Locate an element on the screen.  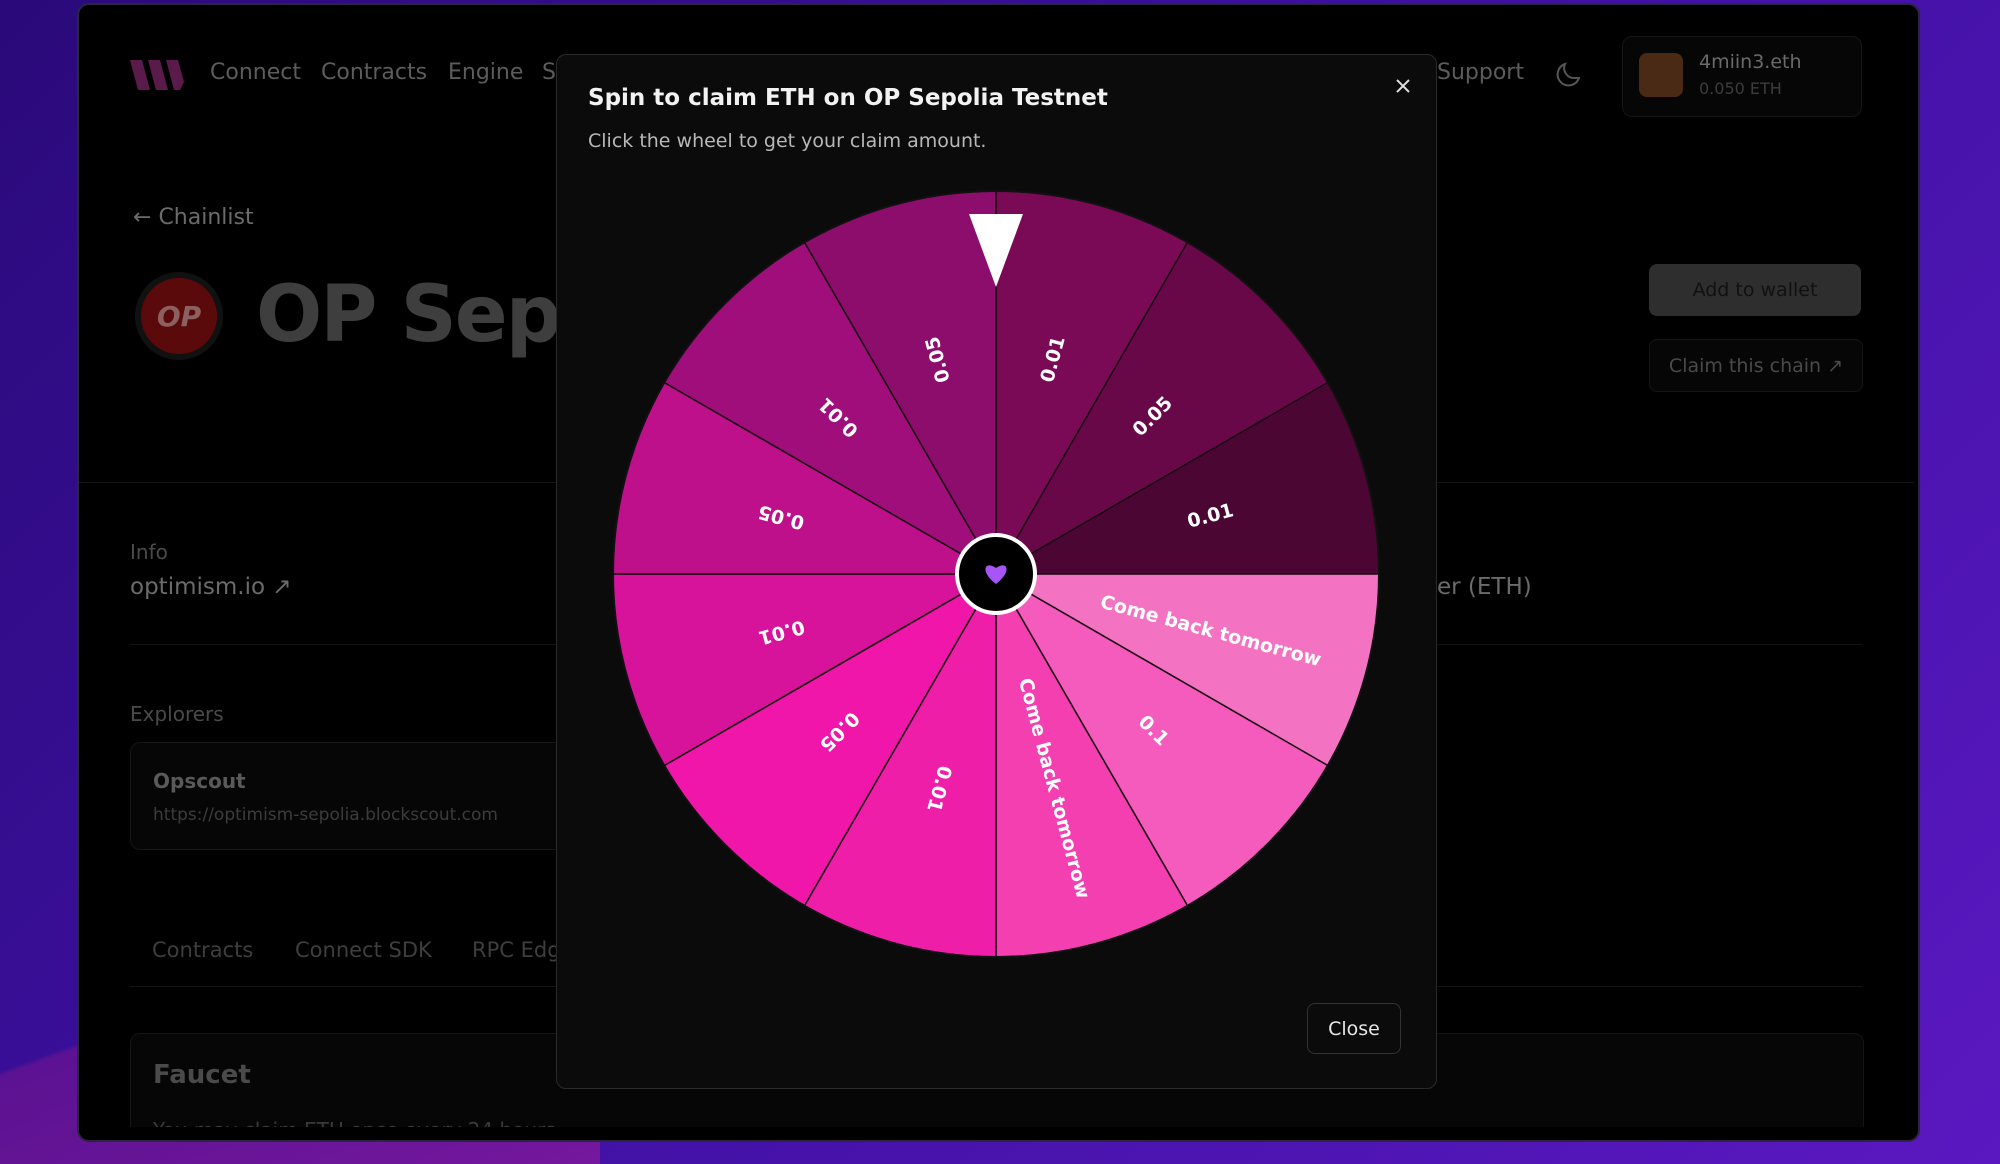
back-text: Chainlist is located at coordinates (206, 217).